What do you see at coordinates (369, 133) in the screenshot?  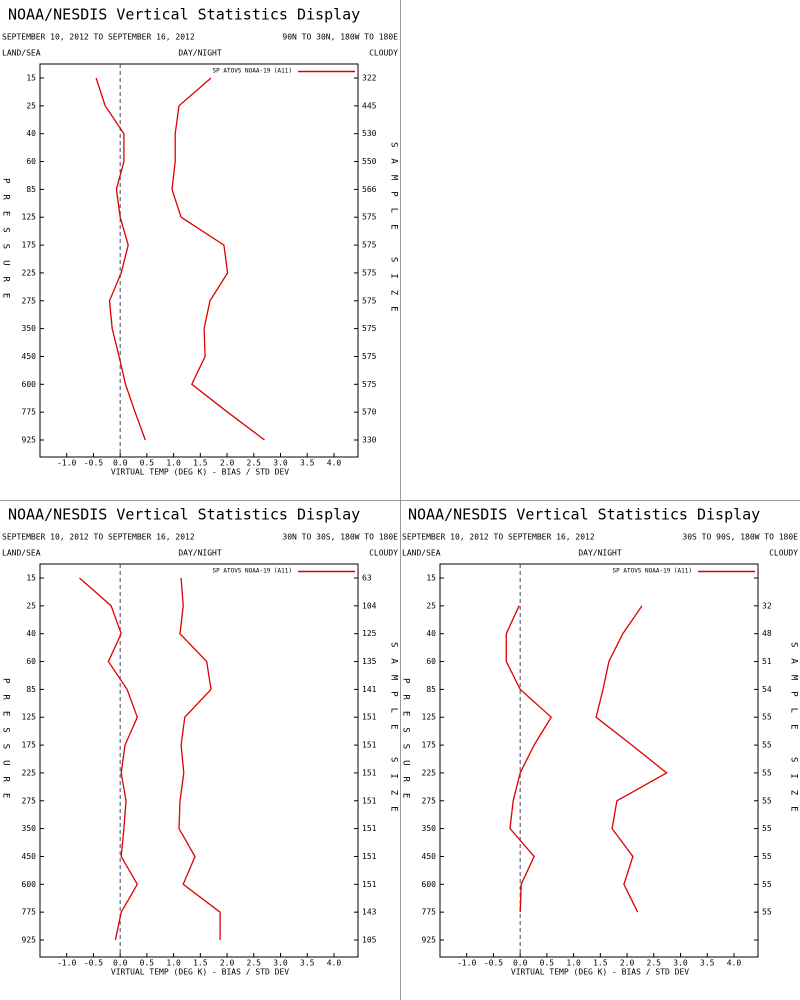 I see `sample-size: 530` at bounding box center [369, 133].